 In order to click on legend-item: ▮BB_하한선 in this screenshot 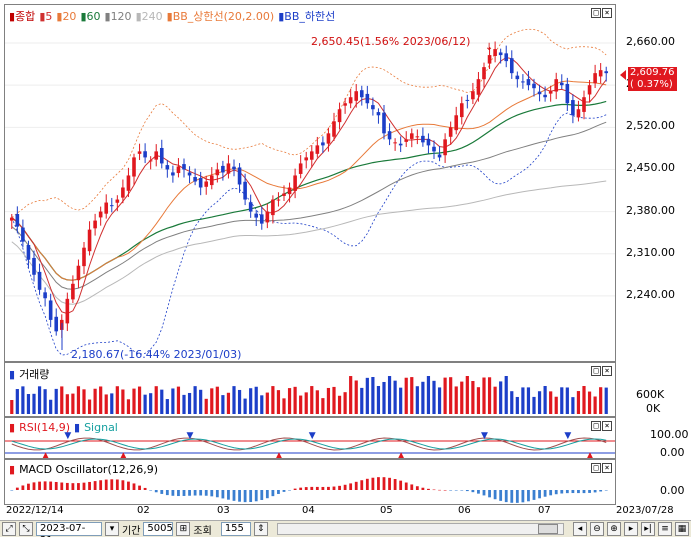, I will do `click(307, 16)`.